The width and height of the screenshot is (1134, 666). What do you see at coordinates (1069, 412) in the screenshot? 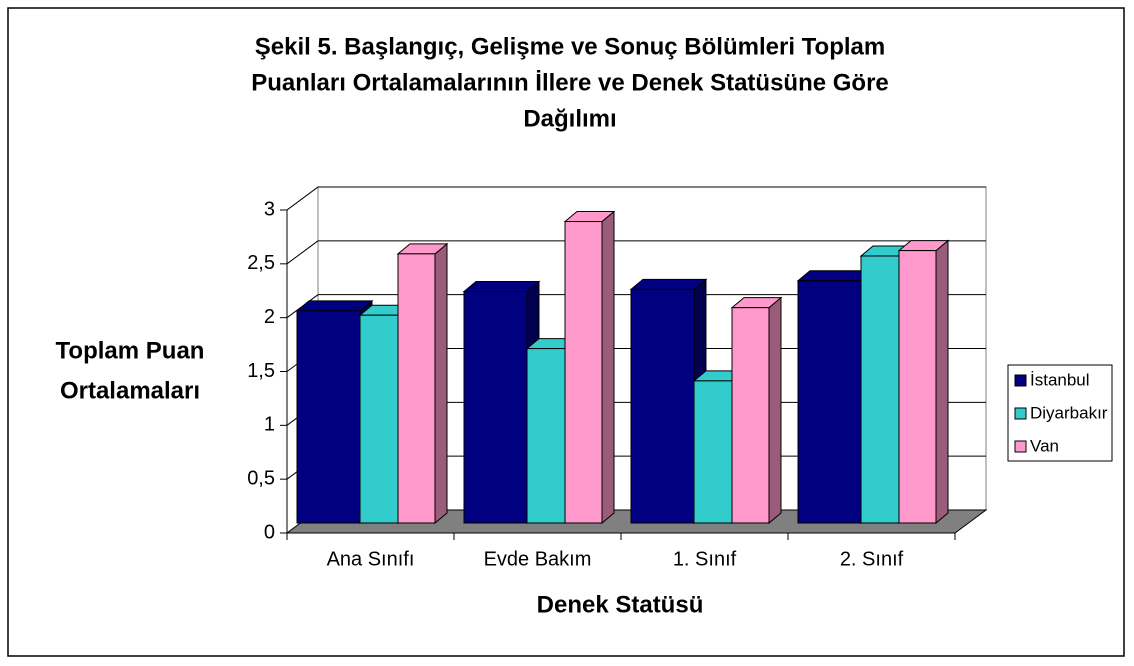
I see `legend-label: Diyarbakır` at bounding box center [1069, 412].